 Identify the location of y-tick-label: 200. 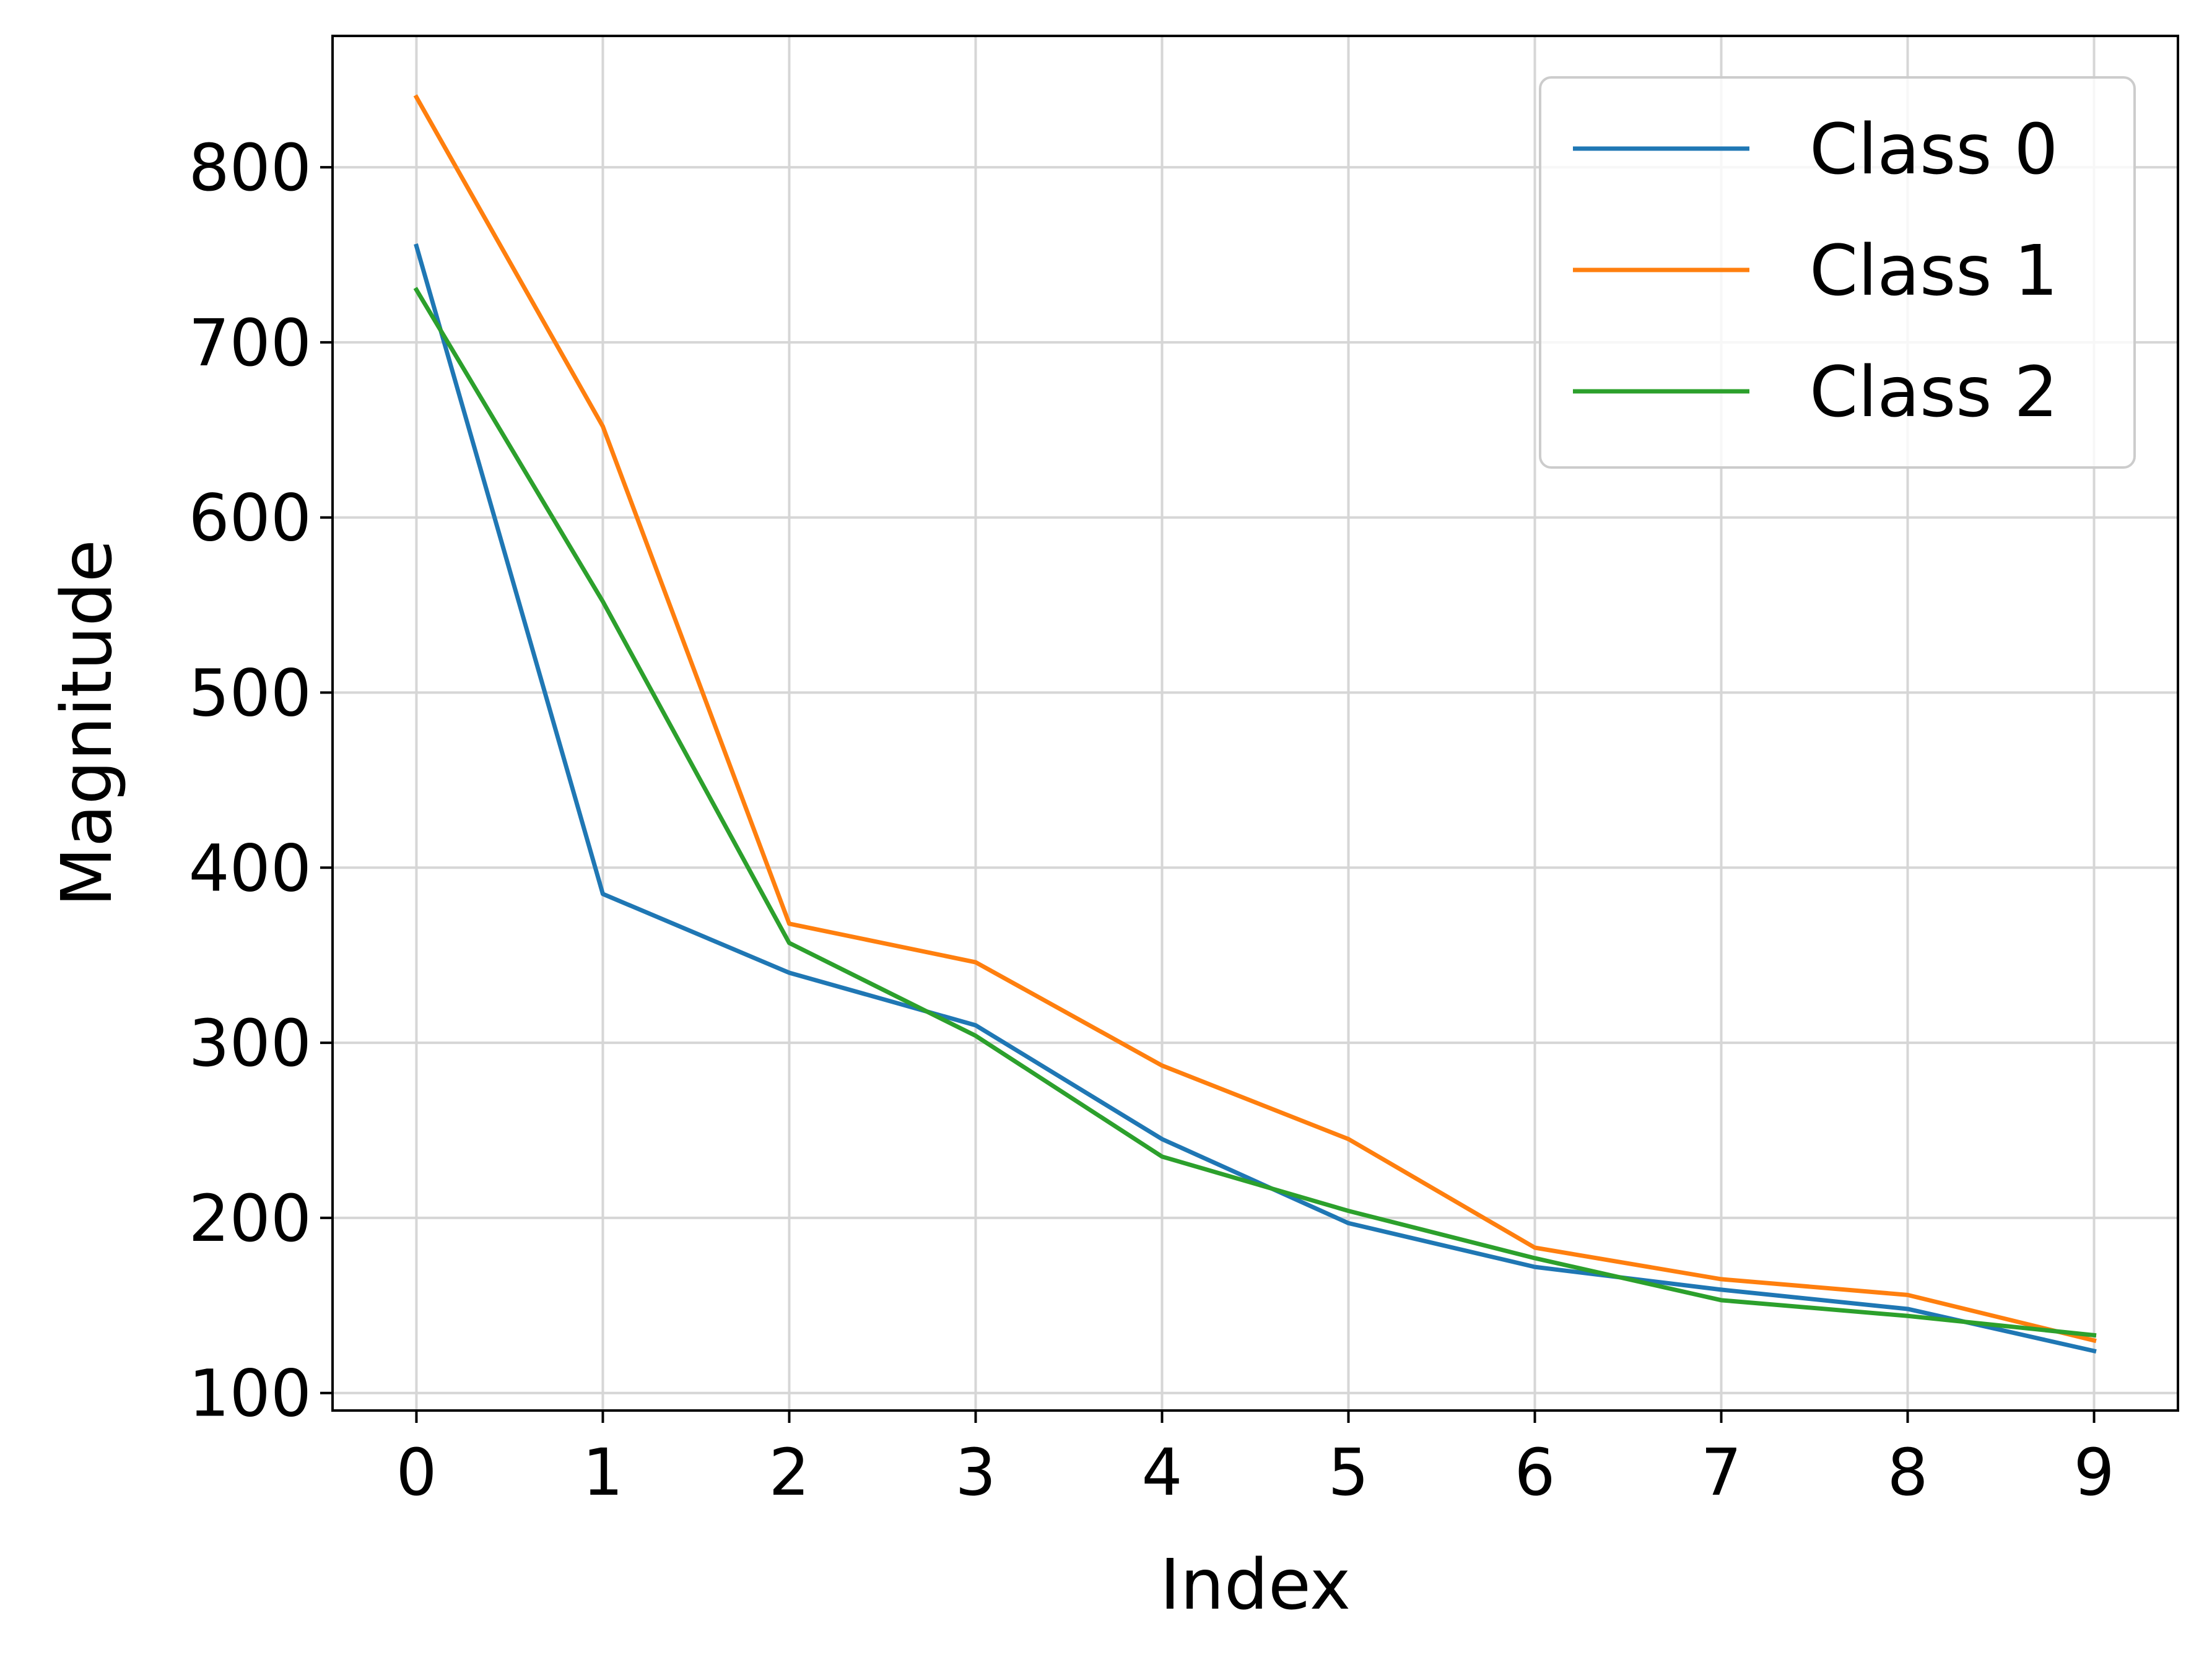
(249, 1218).